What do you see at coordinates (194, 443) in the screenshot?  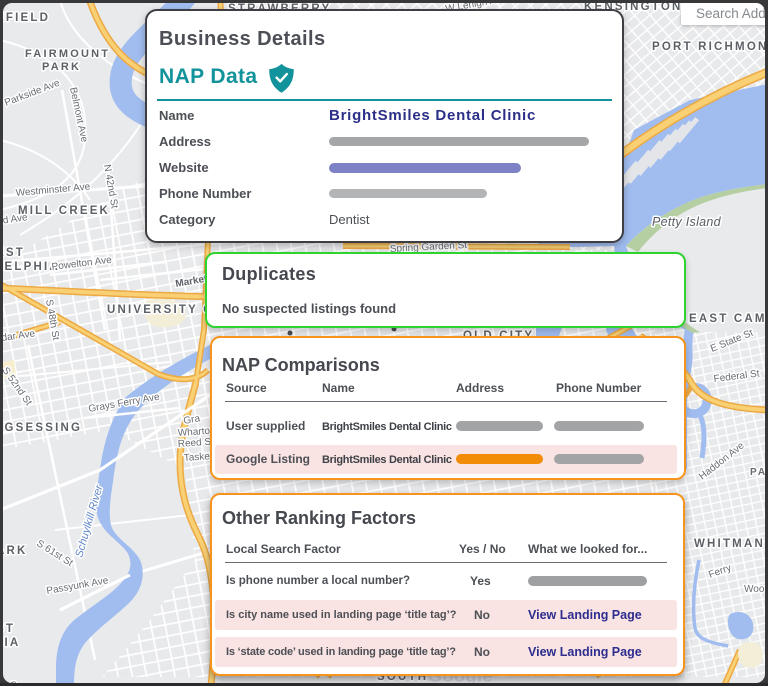 I see `svg-text: Reed S` at bounding box center [194, 443].